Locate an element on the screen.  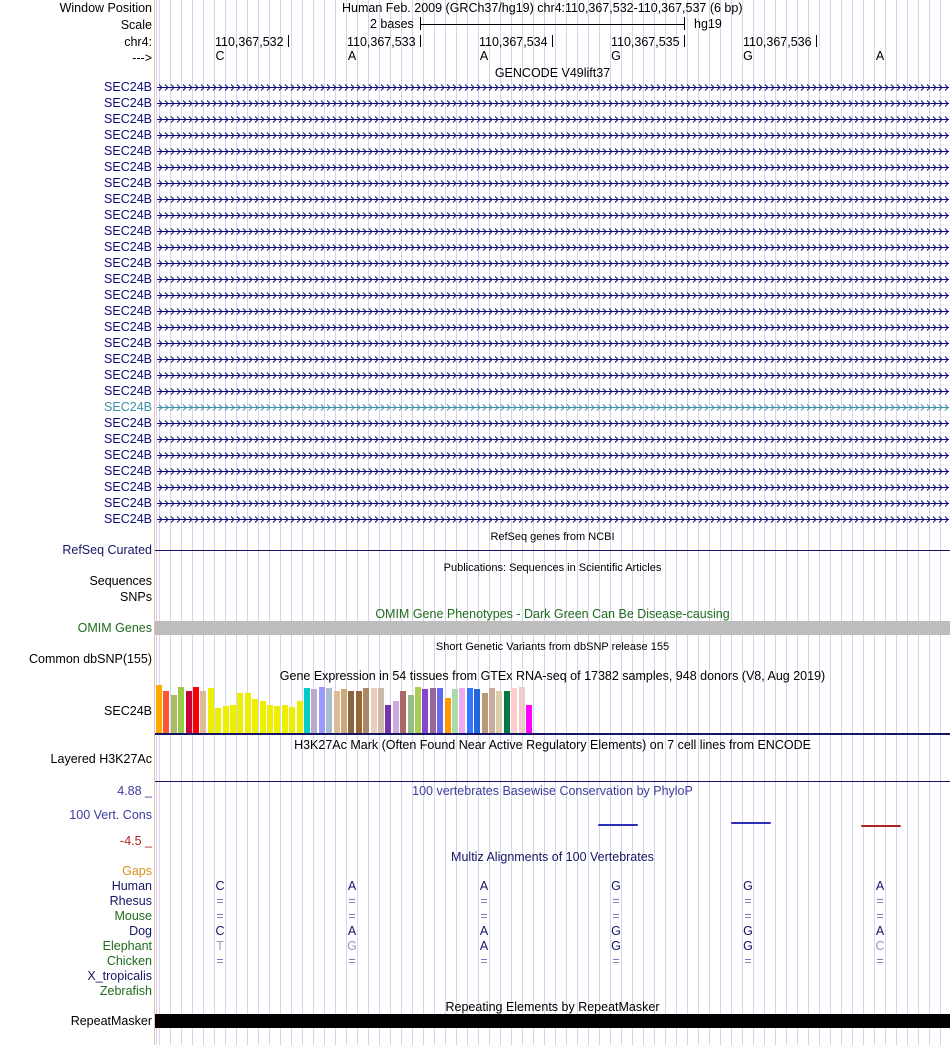
multiz-species-label: Gaps is located at coordinates (137, 871).